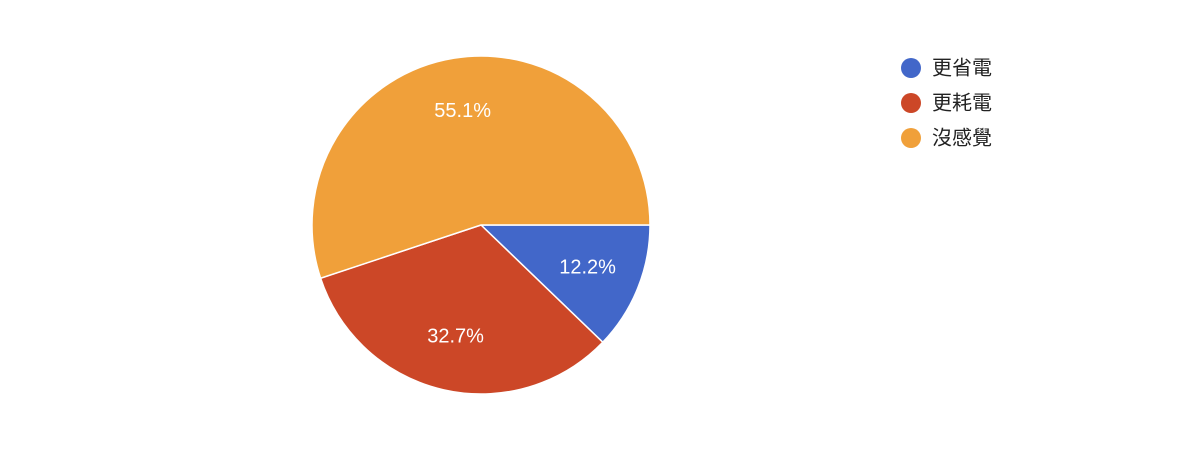 The height and width of the screenshot is (473, 1200). I want to click on value-label: 55.1%, so click(462, 111).